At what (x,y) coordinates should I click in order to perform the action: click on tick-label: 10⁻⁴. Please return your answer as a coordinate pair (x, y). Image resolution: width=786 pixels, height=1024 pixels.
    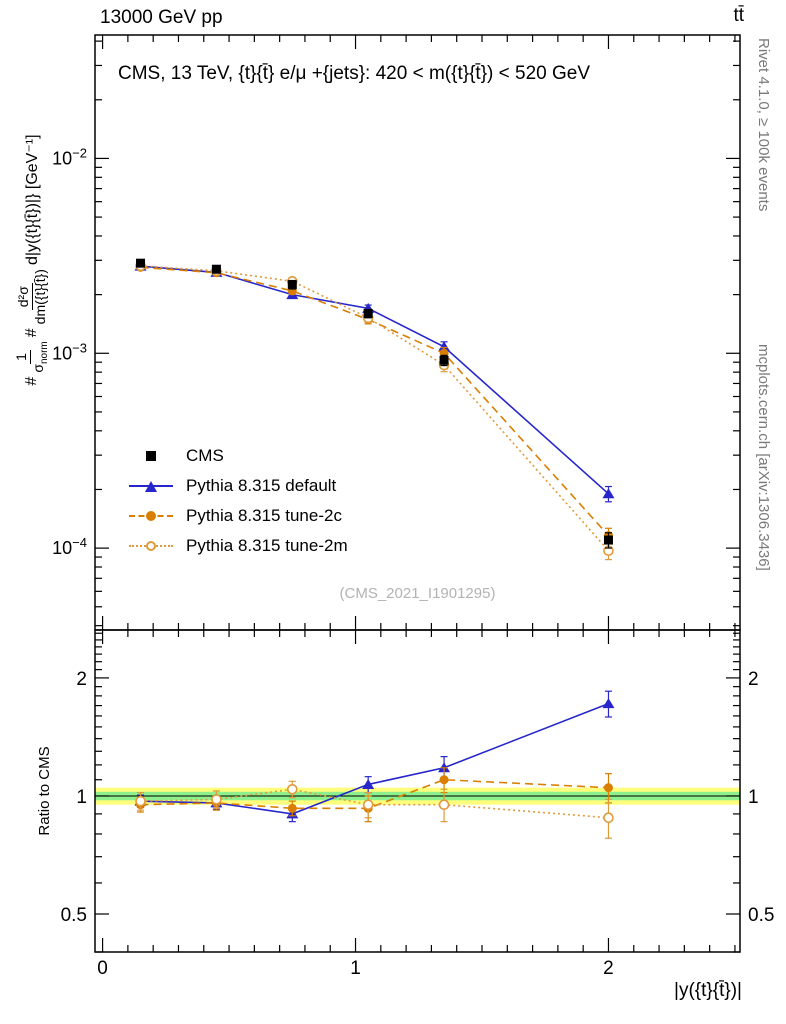
    Looking at the image, I should click on (69, 546).